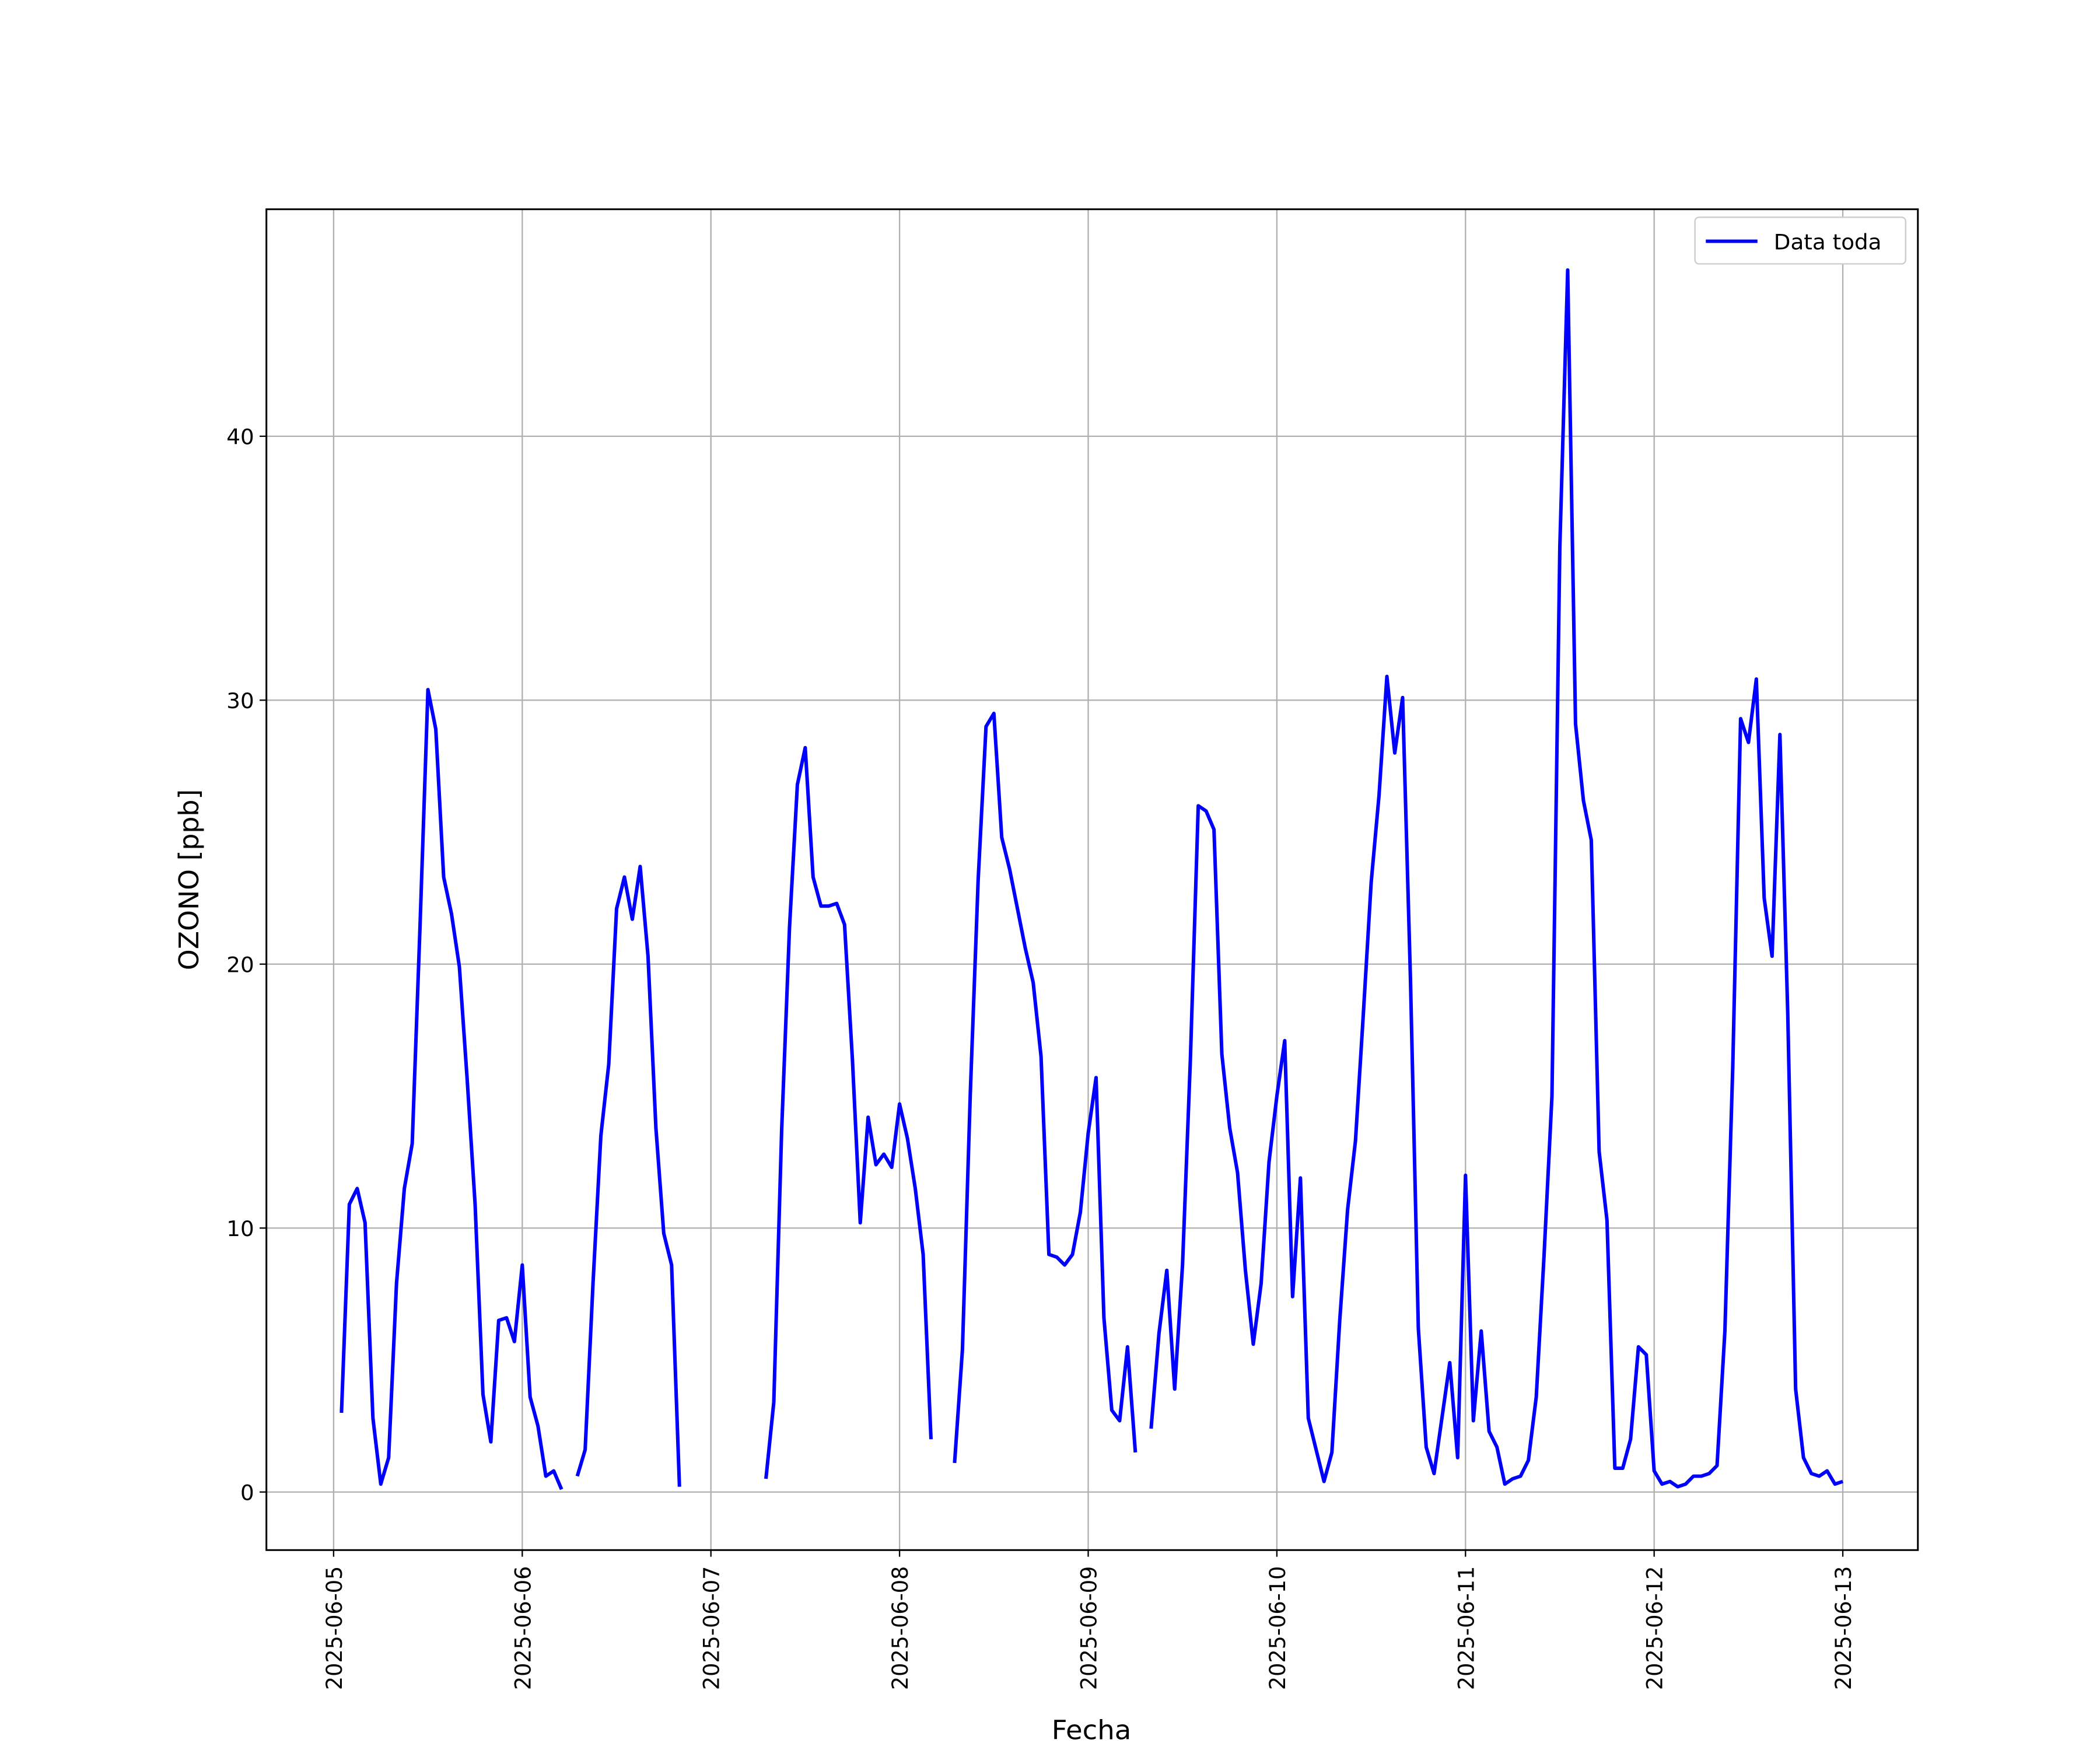 Image resolution: width=2100 pixels, height=1750 pixels. Describe the element at coordinates (335, 1628) in the screenshot. I see `x-tick-label: 2025-06-05` at that location.